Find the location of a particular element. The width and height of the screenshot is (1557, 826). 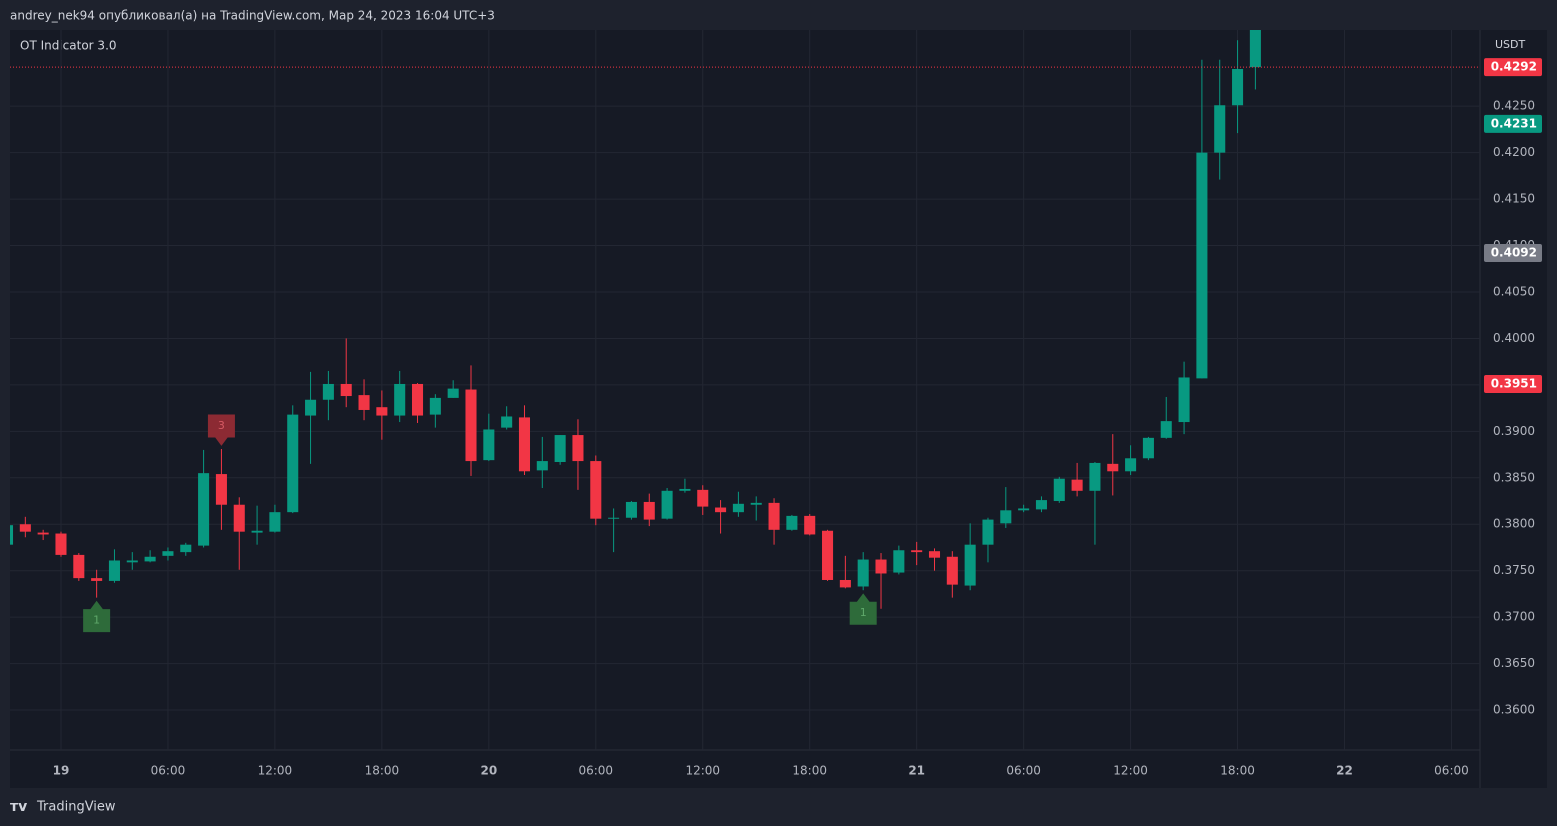

y-tick-label: 0.4050 is located at coordinates (1514, 291).